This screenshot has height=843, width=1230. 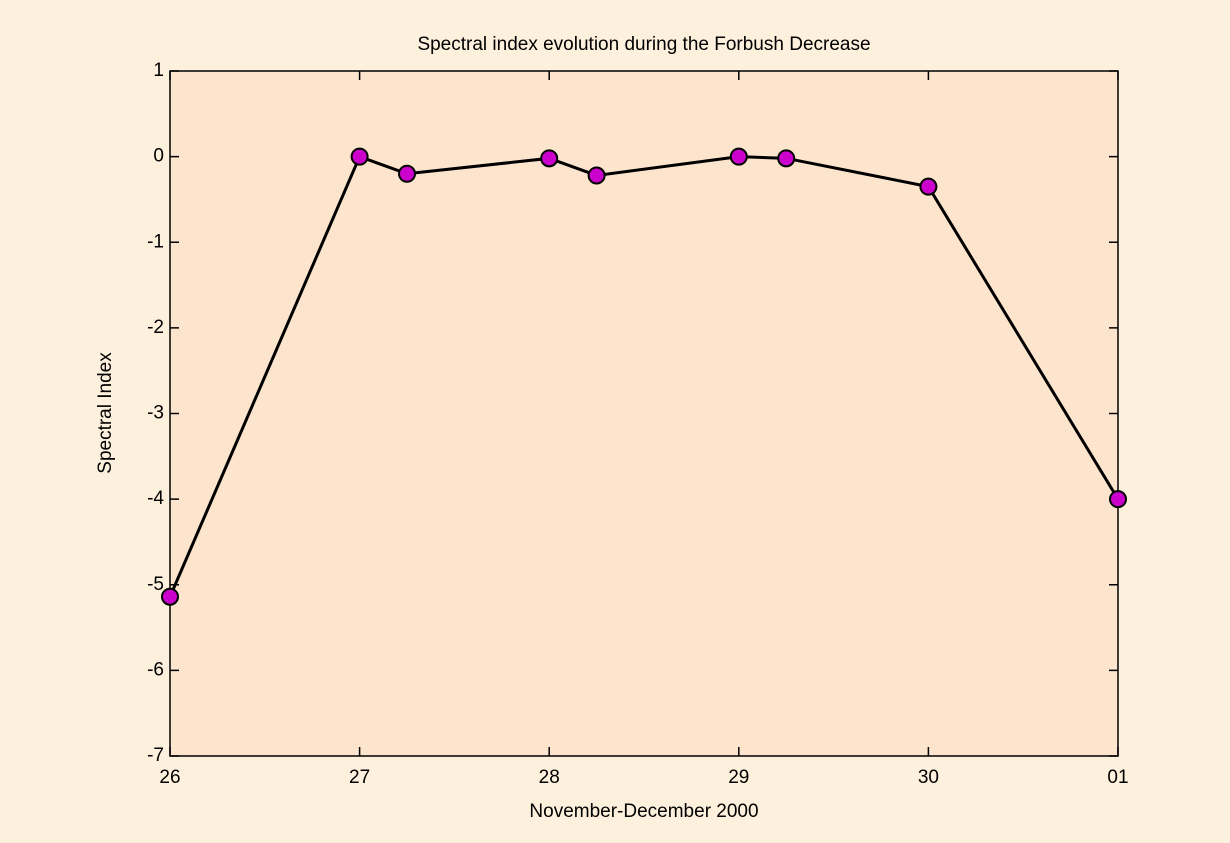 What do you see at coordinates (158, 156) in the screenshot?
I see `y-tick-label: 0` at bounding box center [158, 156].